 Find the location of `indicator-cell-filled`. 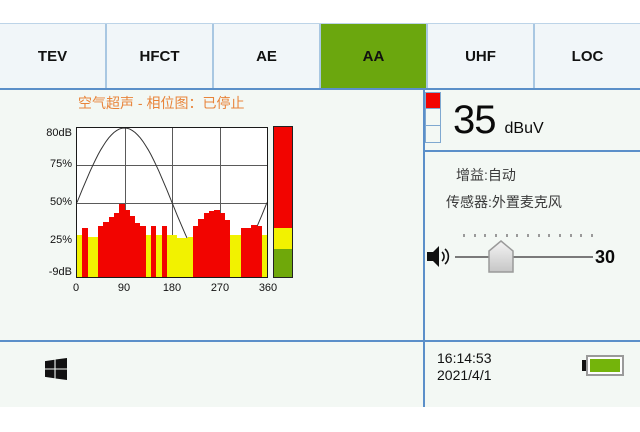

indicator-cell-filled is located at coordinates (433, 100).